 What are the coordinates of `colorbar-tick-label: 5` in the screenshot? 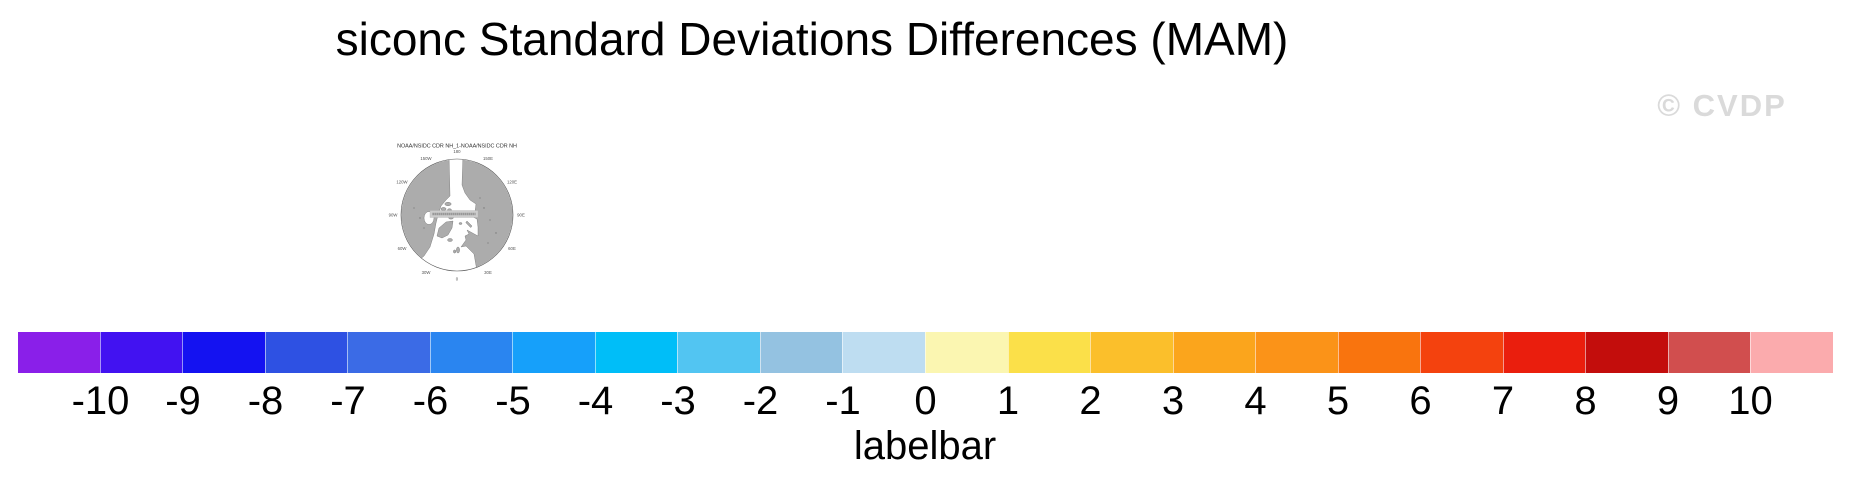 It's located at (1338, 401).